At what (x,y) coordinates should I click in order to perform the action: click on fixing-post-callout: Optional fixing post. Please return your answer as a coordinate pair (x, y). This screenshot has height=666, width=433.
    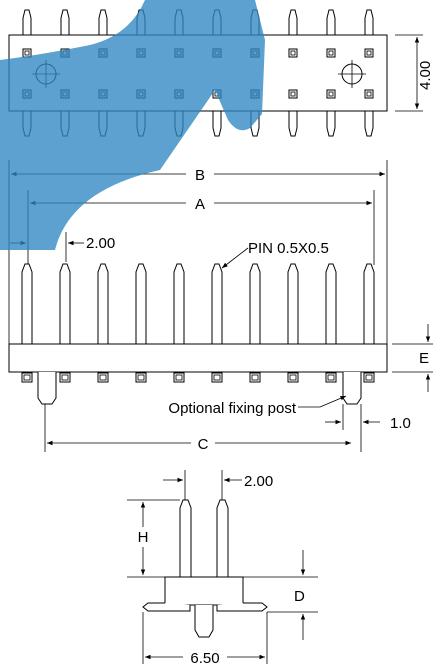
    Looking at the image, I should click on (257, 406).